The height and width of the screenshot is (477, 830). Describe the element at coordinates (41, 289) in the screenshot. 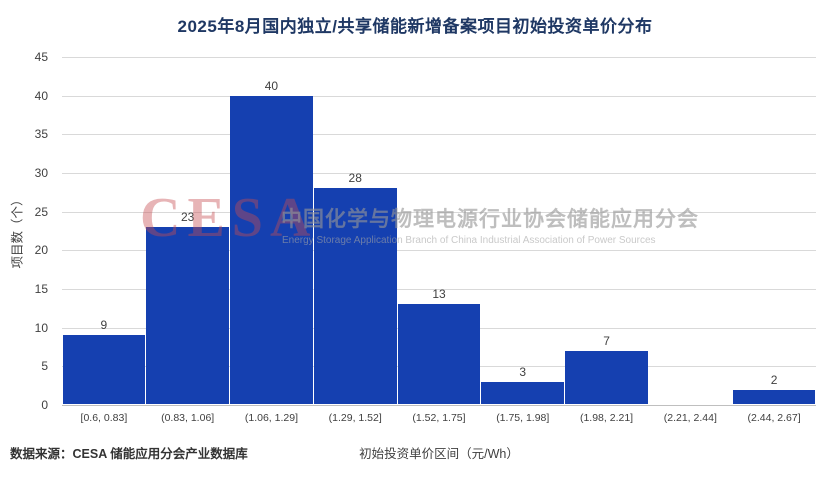

I see `y-tick-label: 15` at that location.